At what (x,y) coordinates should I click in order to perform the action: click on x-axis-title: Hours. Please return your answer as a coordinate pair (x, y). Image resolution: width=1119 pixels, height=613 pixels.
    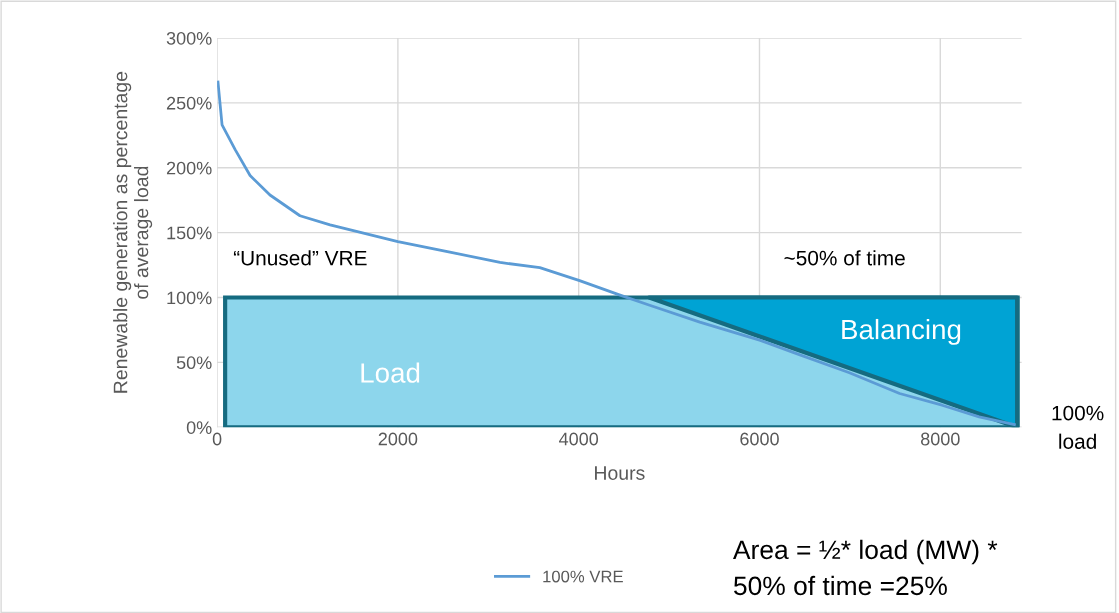
    Looking at the image, I should click on (620, 473).